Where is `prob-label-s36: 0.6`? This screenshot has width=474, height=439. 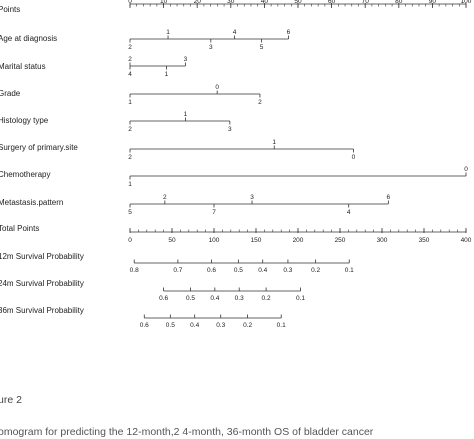
prob-label-s36: 0.6 is located at coordinates (144, 325).